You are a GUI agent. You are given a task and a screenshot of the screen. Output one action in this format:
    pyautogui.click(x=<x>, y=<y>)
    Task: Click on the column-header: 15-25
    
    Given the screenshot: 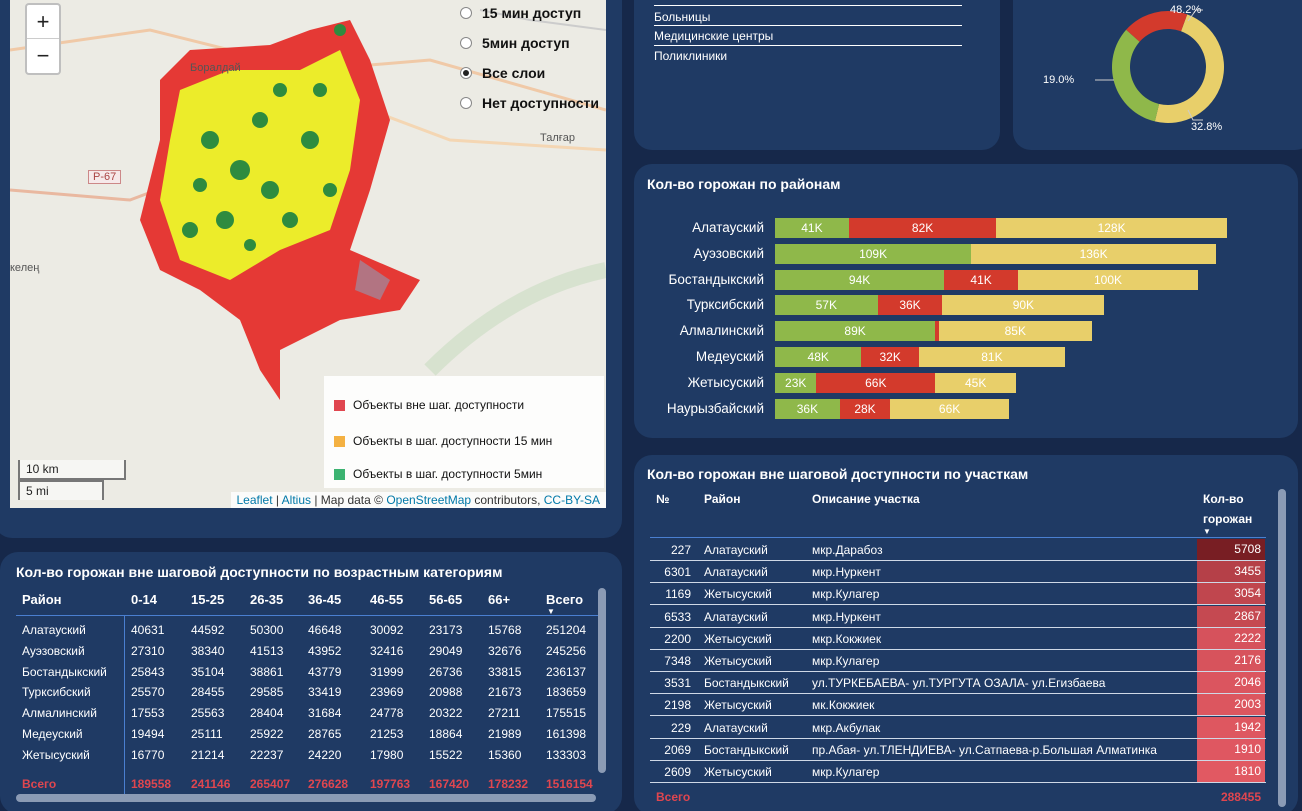 What is the action you would take?
    pyautogui.click(x=208, y=599)
    